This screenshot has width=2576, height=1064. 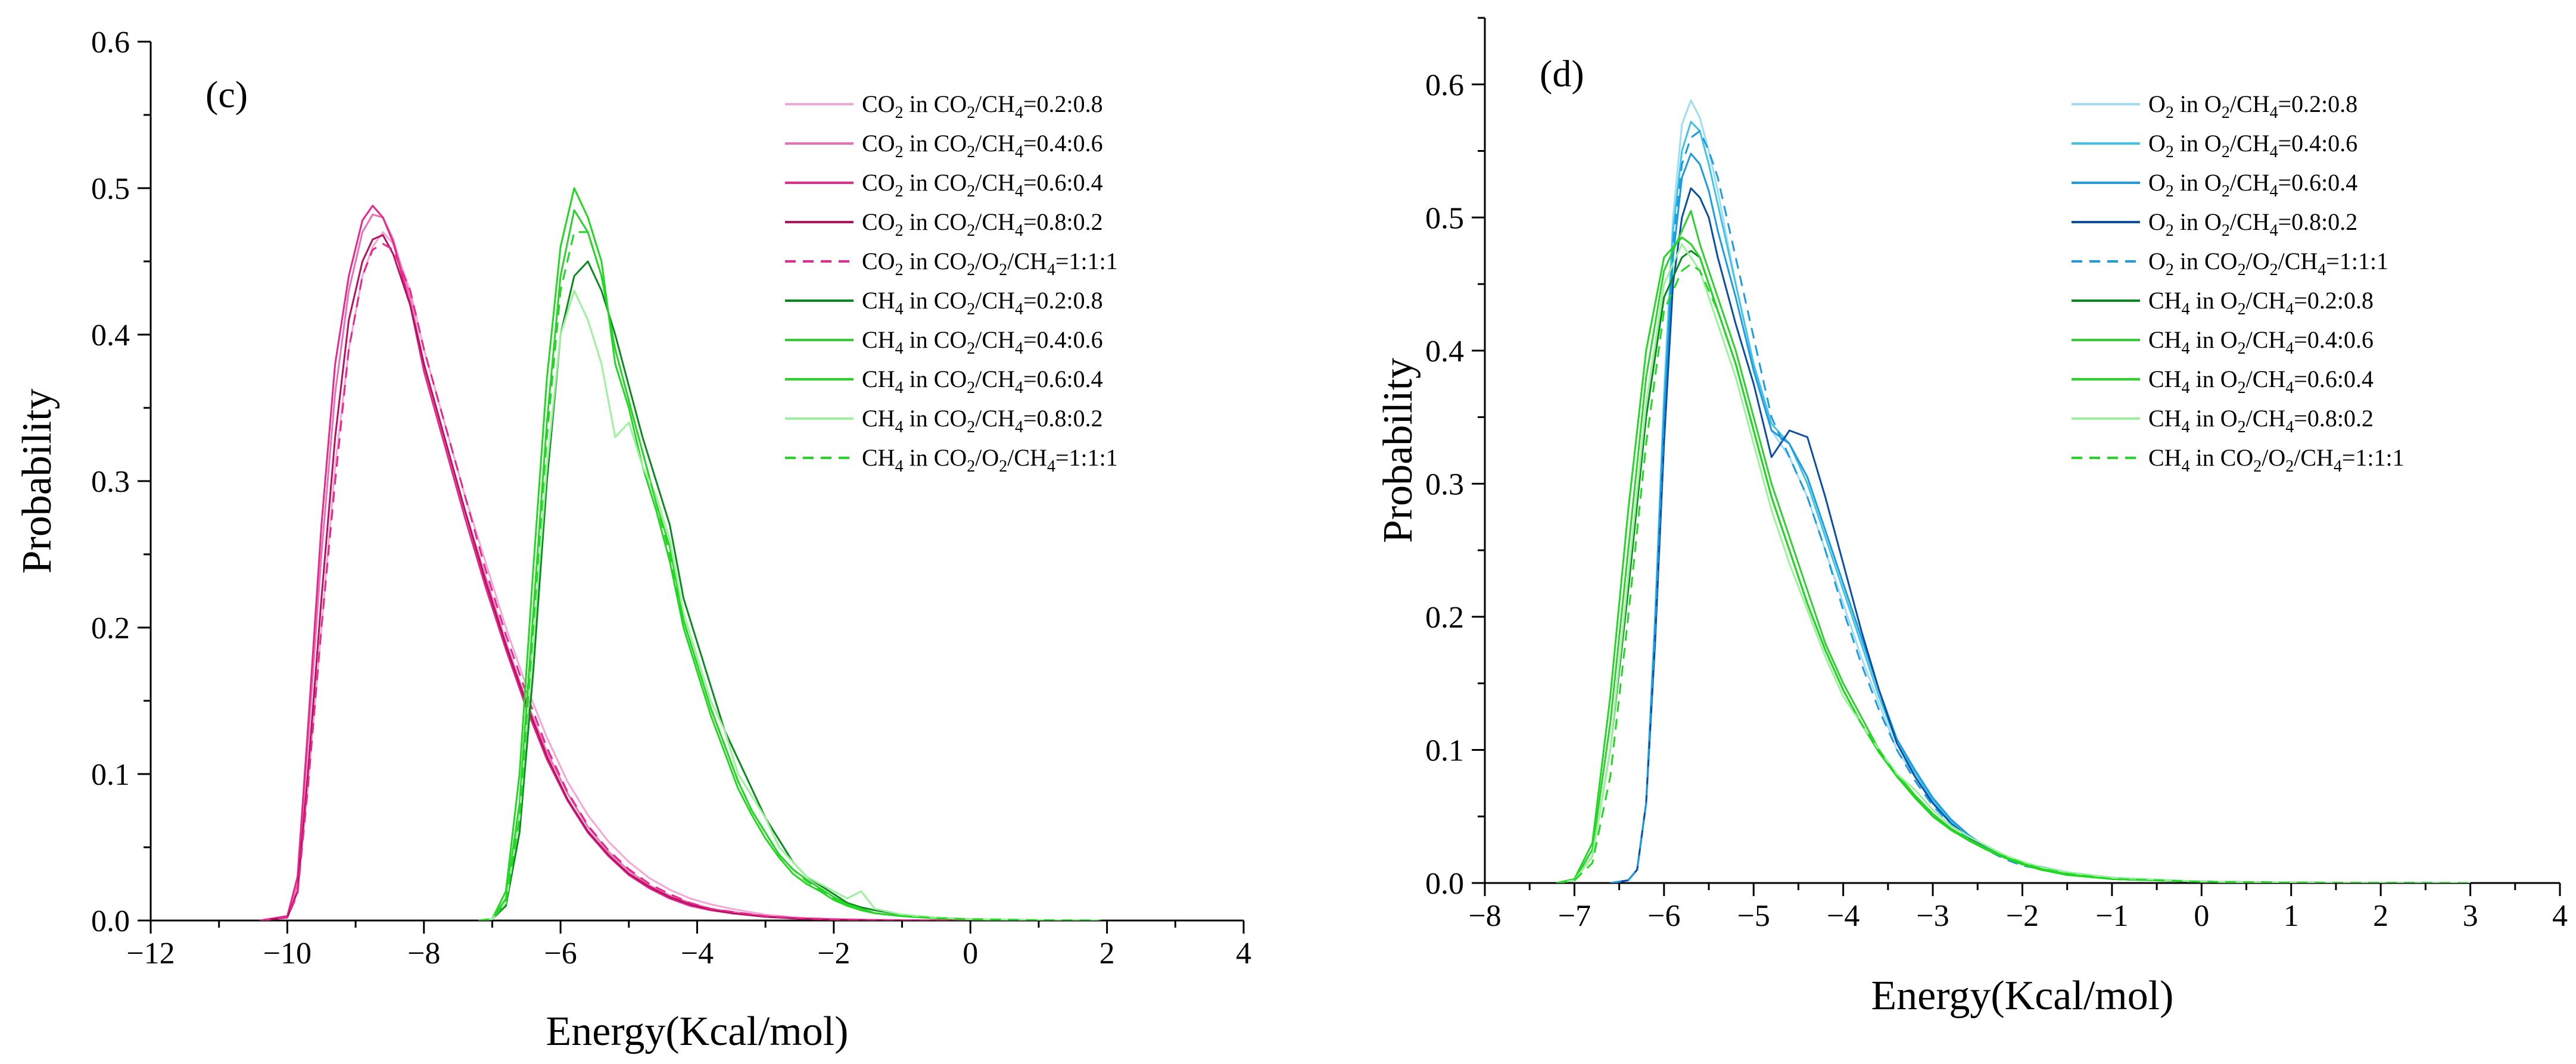 What do you see at coordinates (2252, 106) in the screenshot?
I see `chart-d-legend-label-1: O2 in O2/CH4=0.2:0.8` at bounding box center [2252, 106].